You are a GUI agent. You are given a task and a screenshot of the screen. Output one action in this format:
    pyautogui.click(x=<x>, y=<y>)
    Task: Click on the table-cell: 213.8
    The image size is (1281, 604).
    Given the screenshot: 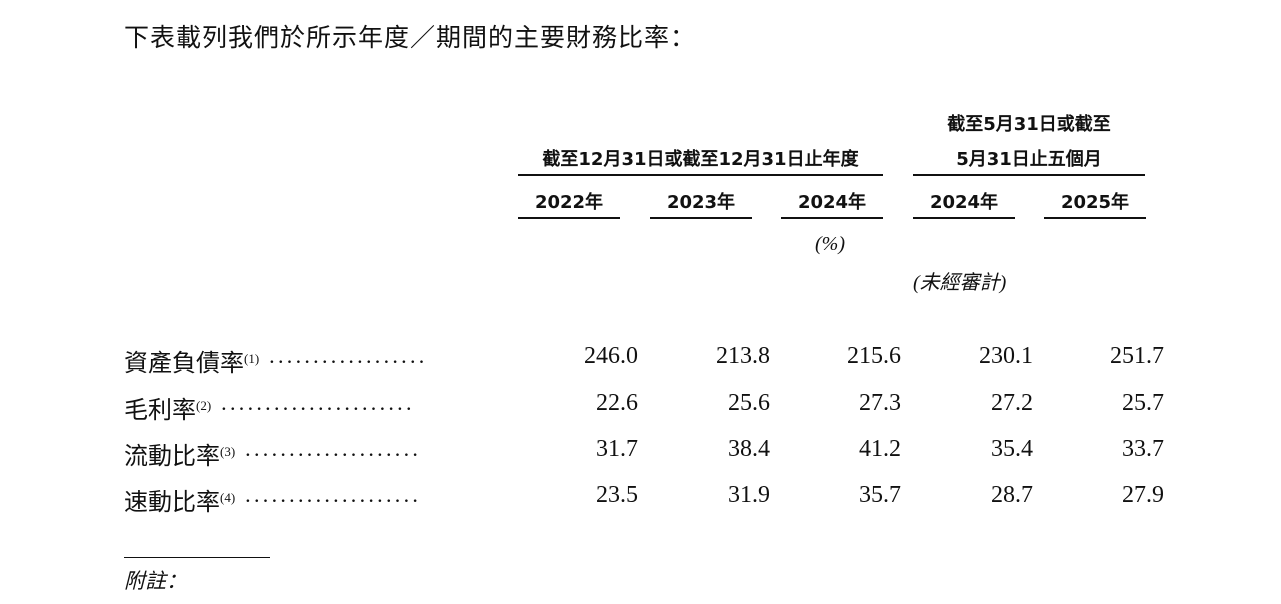 What is the action you would take?
    pyautogui.click(x=743, y=356)
    